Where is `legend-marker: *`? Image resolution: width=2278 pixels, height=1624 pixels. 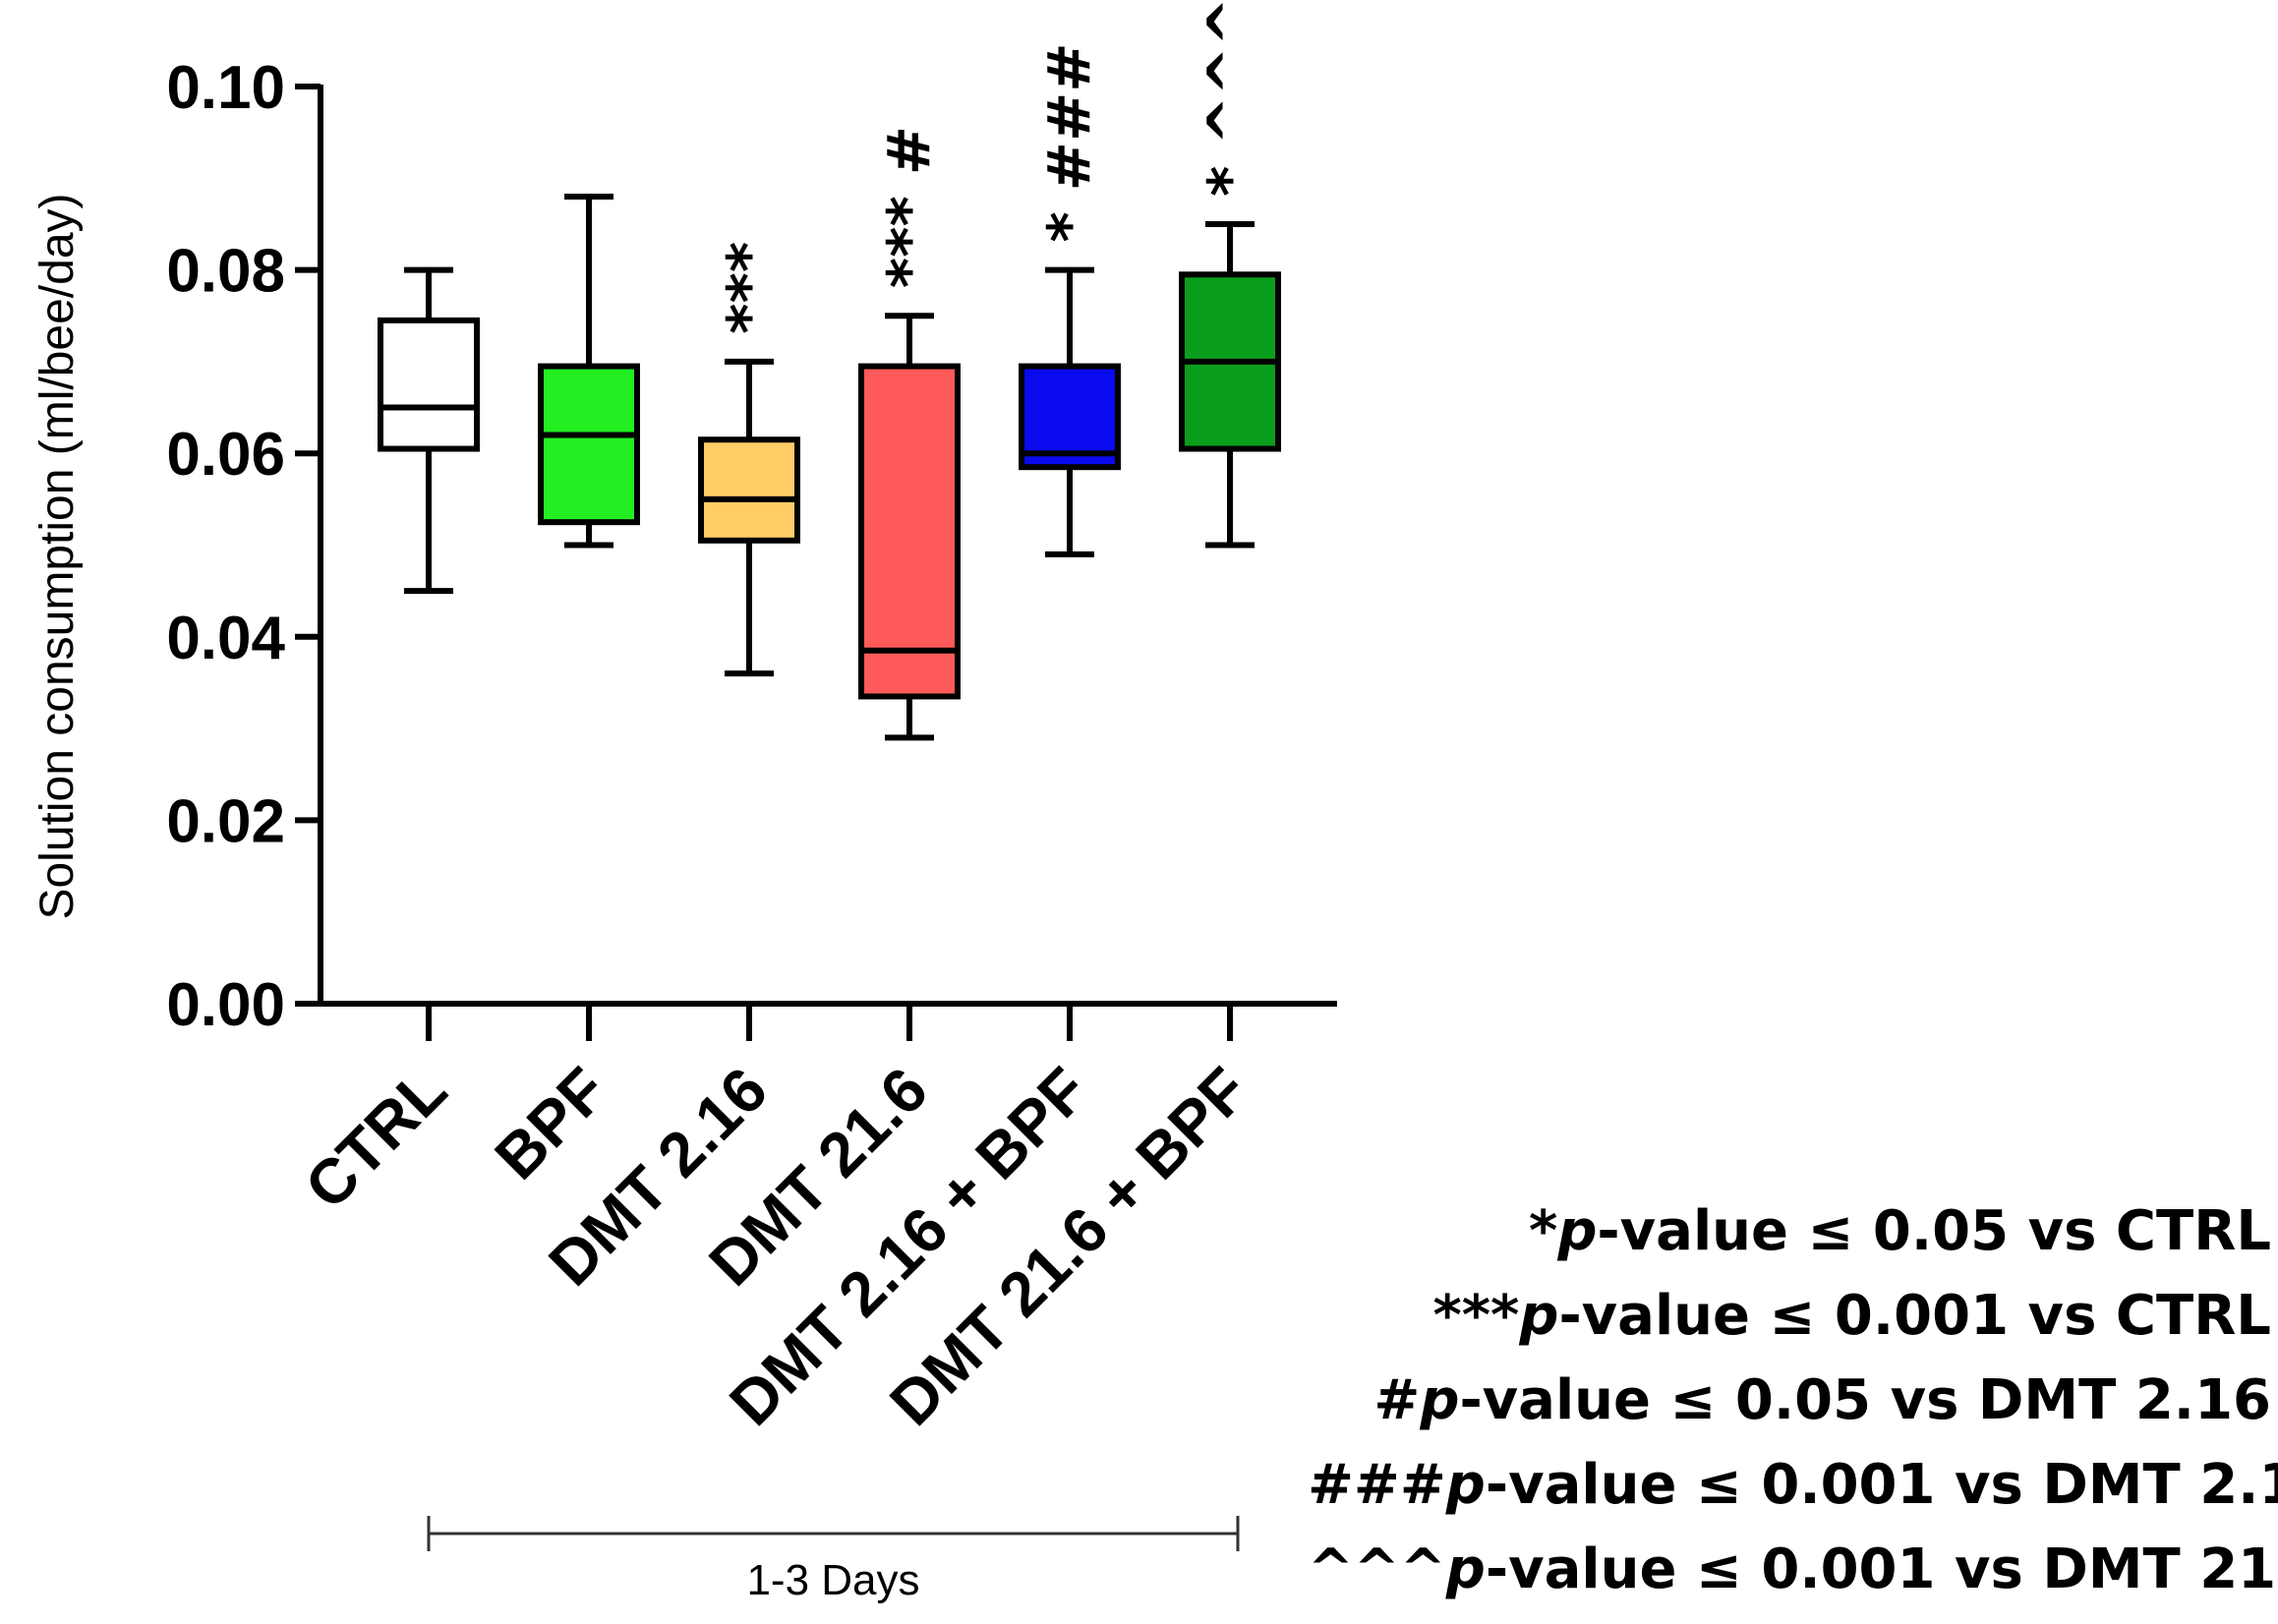 legend-marker: * is located at coordinates (1544, 1231).